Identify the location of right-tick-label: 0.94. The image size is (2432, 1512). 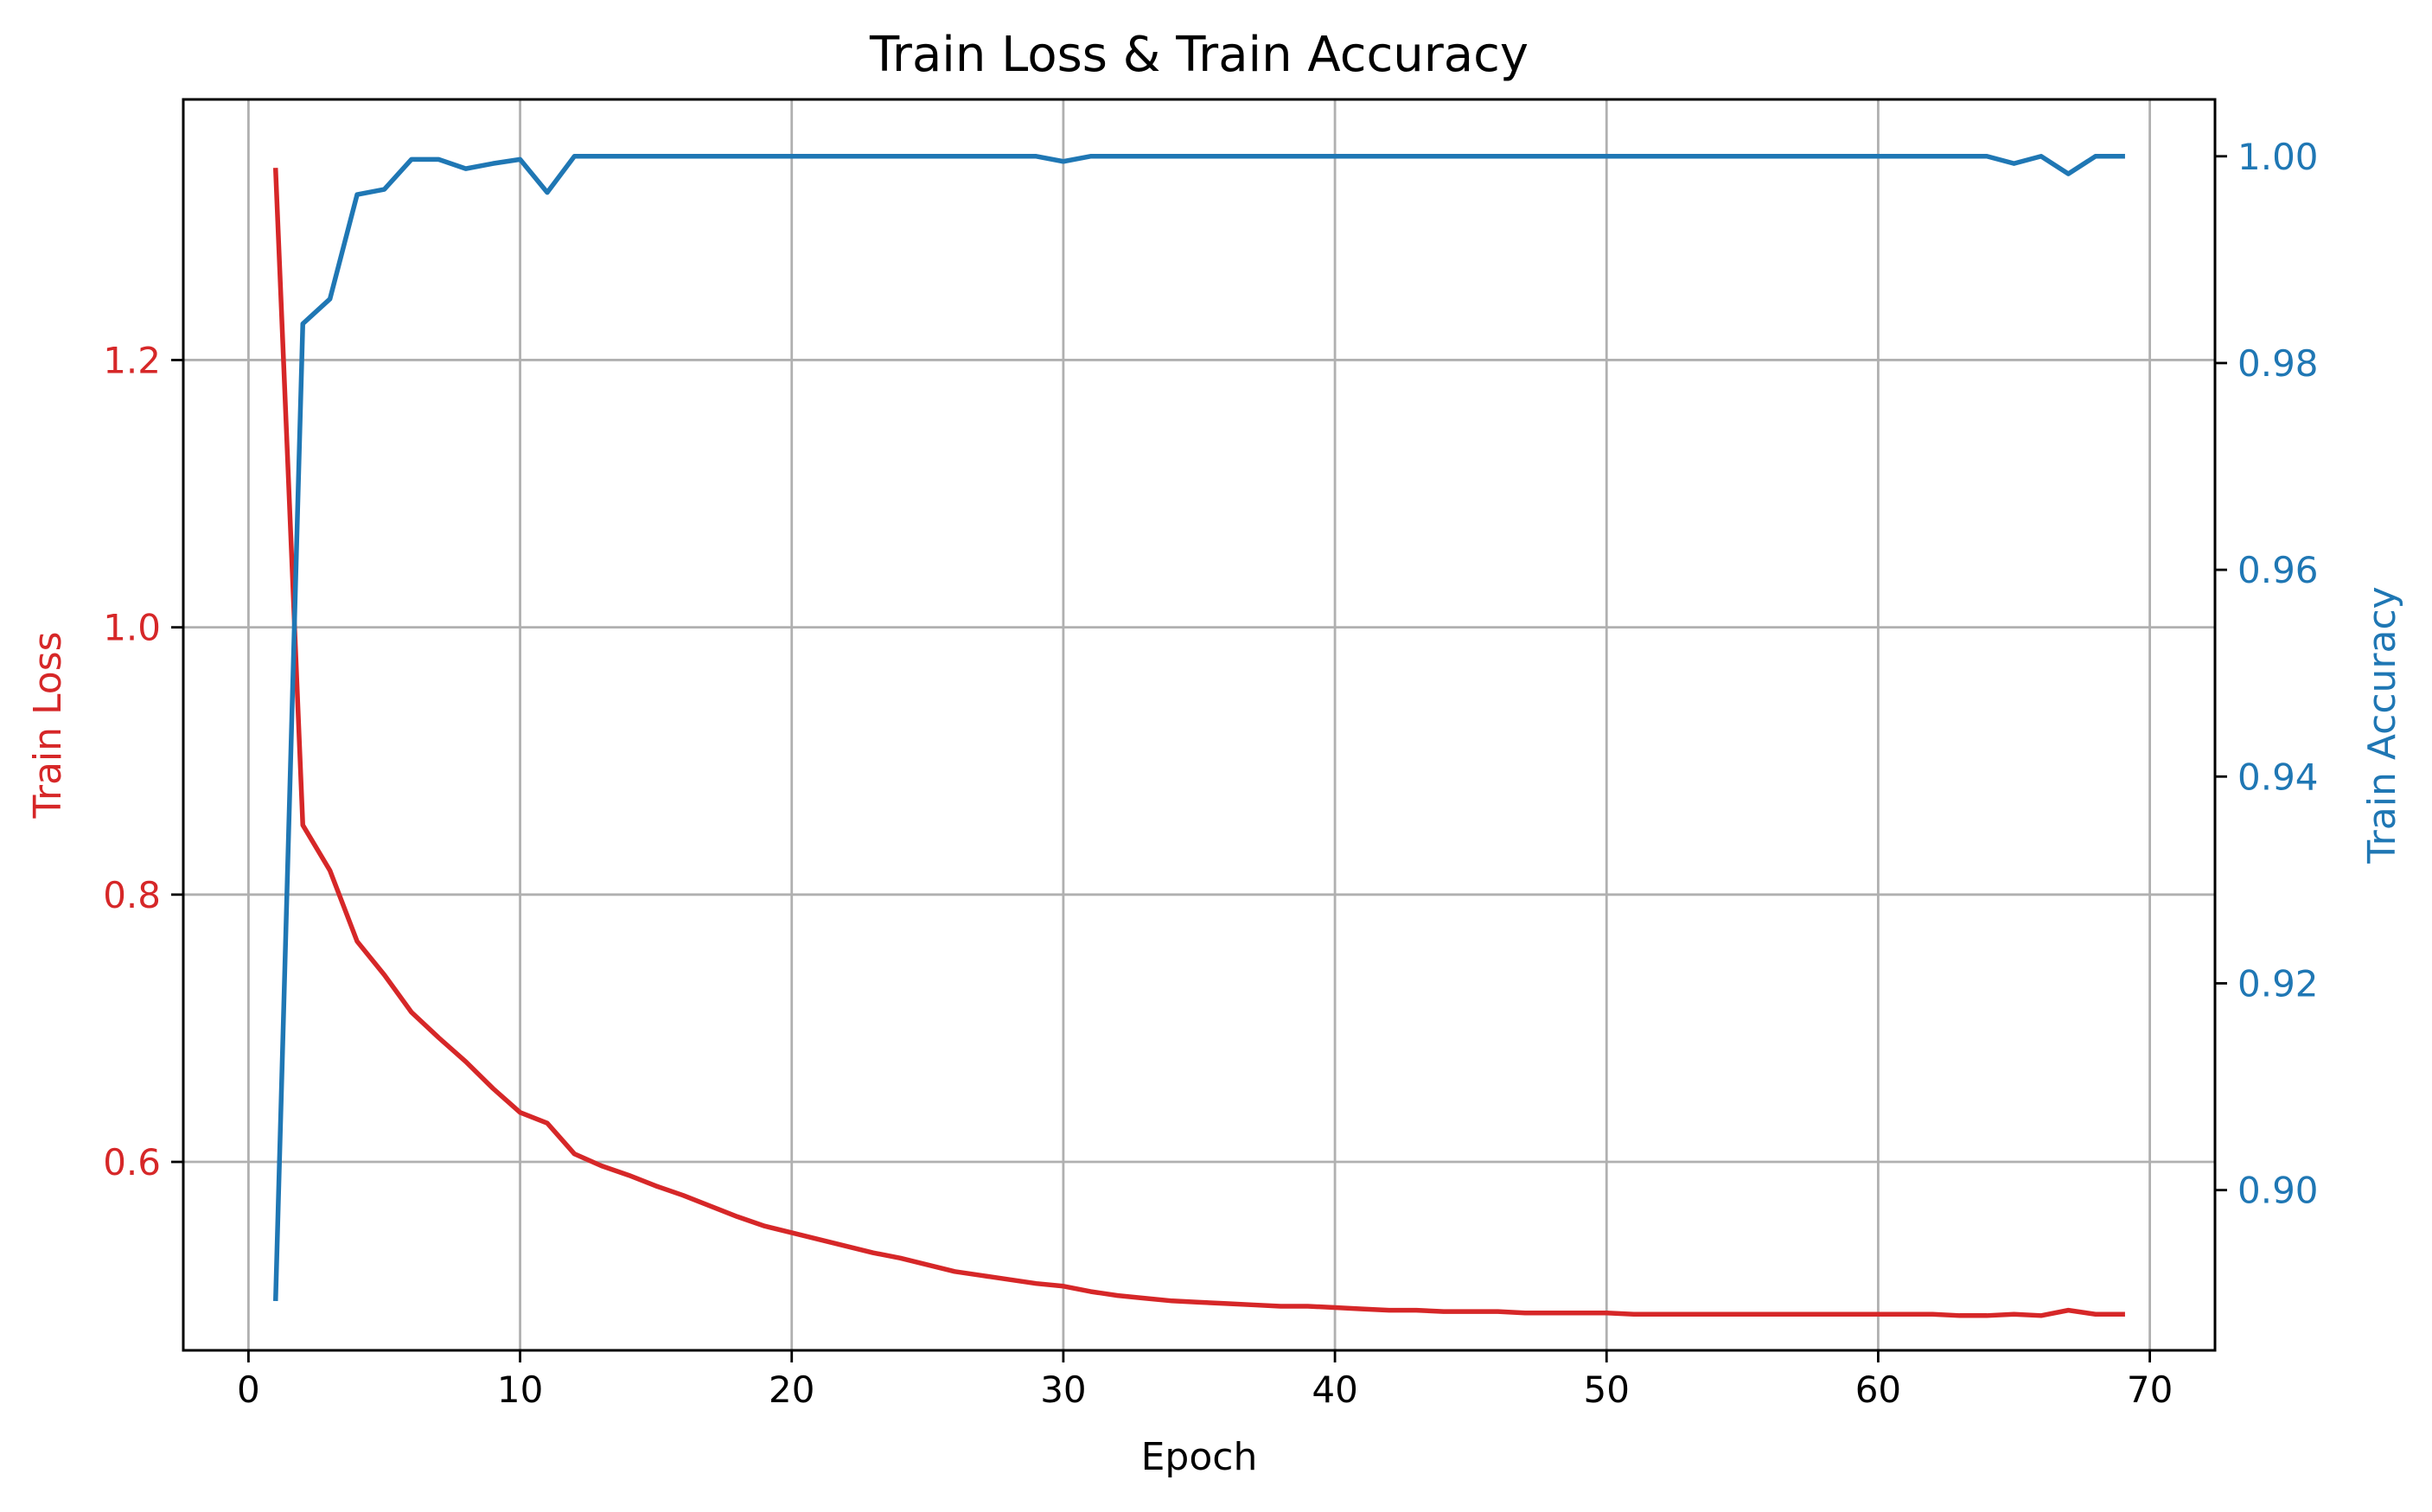
(2278, 777).